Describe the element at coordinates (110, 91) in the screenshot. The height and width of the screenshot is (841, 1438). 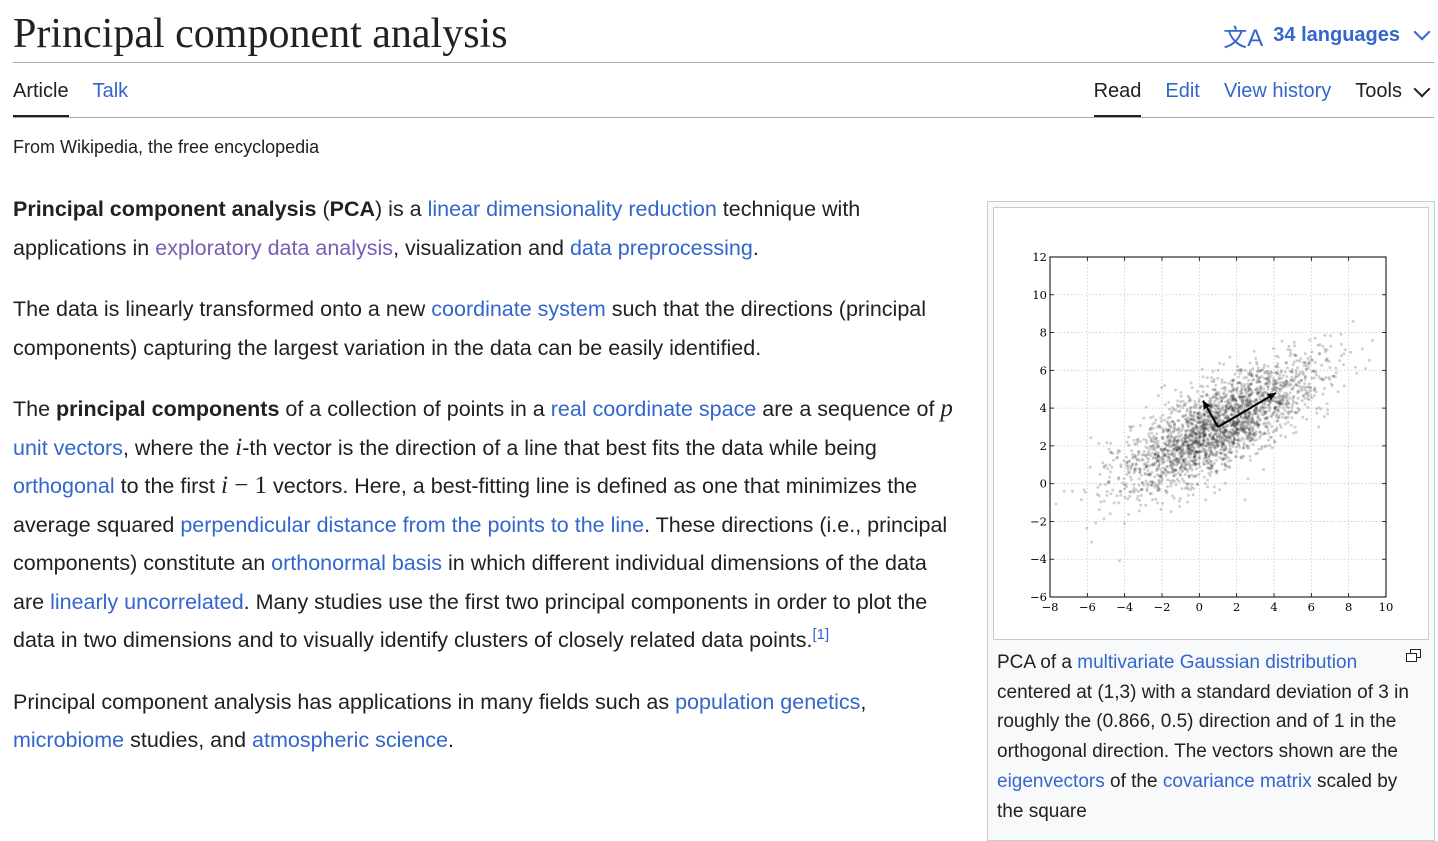
I see `tab-talk: Talk` at that location.